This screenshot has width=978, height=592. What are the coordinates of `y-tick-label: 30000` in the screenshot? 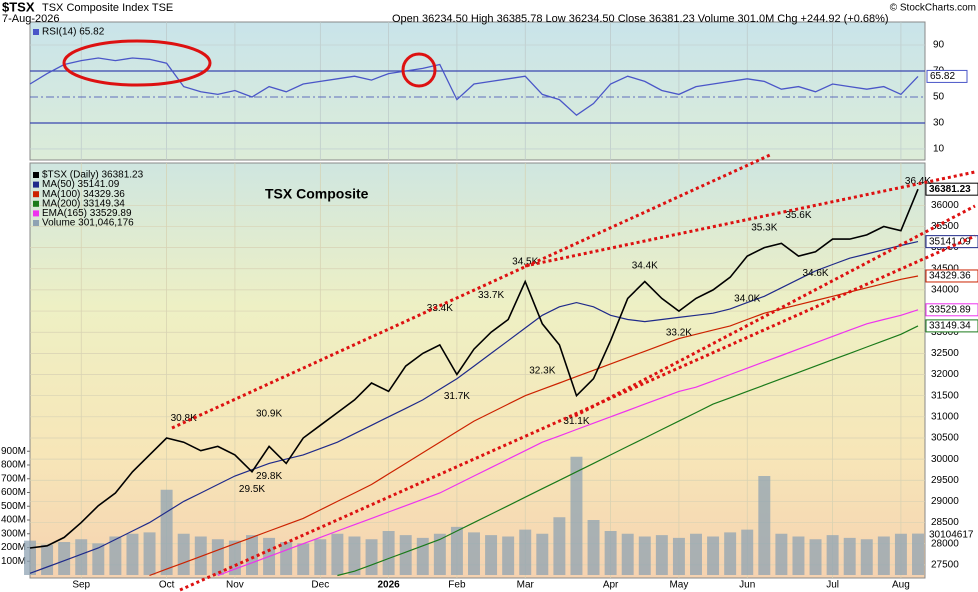 It's located at (945, 459).